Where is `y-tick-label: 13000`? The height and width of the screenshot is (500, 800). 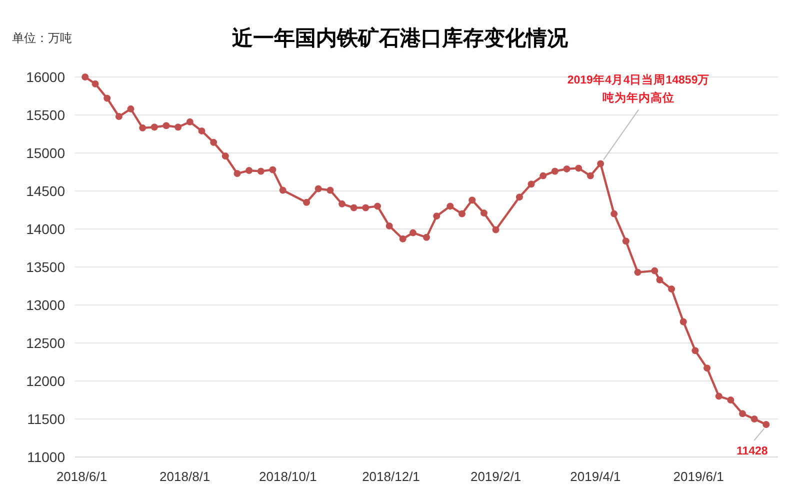
y-tick-label: 13000 is located at coordinates (46, 305).